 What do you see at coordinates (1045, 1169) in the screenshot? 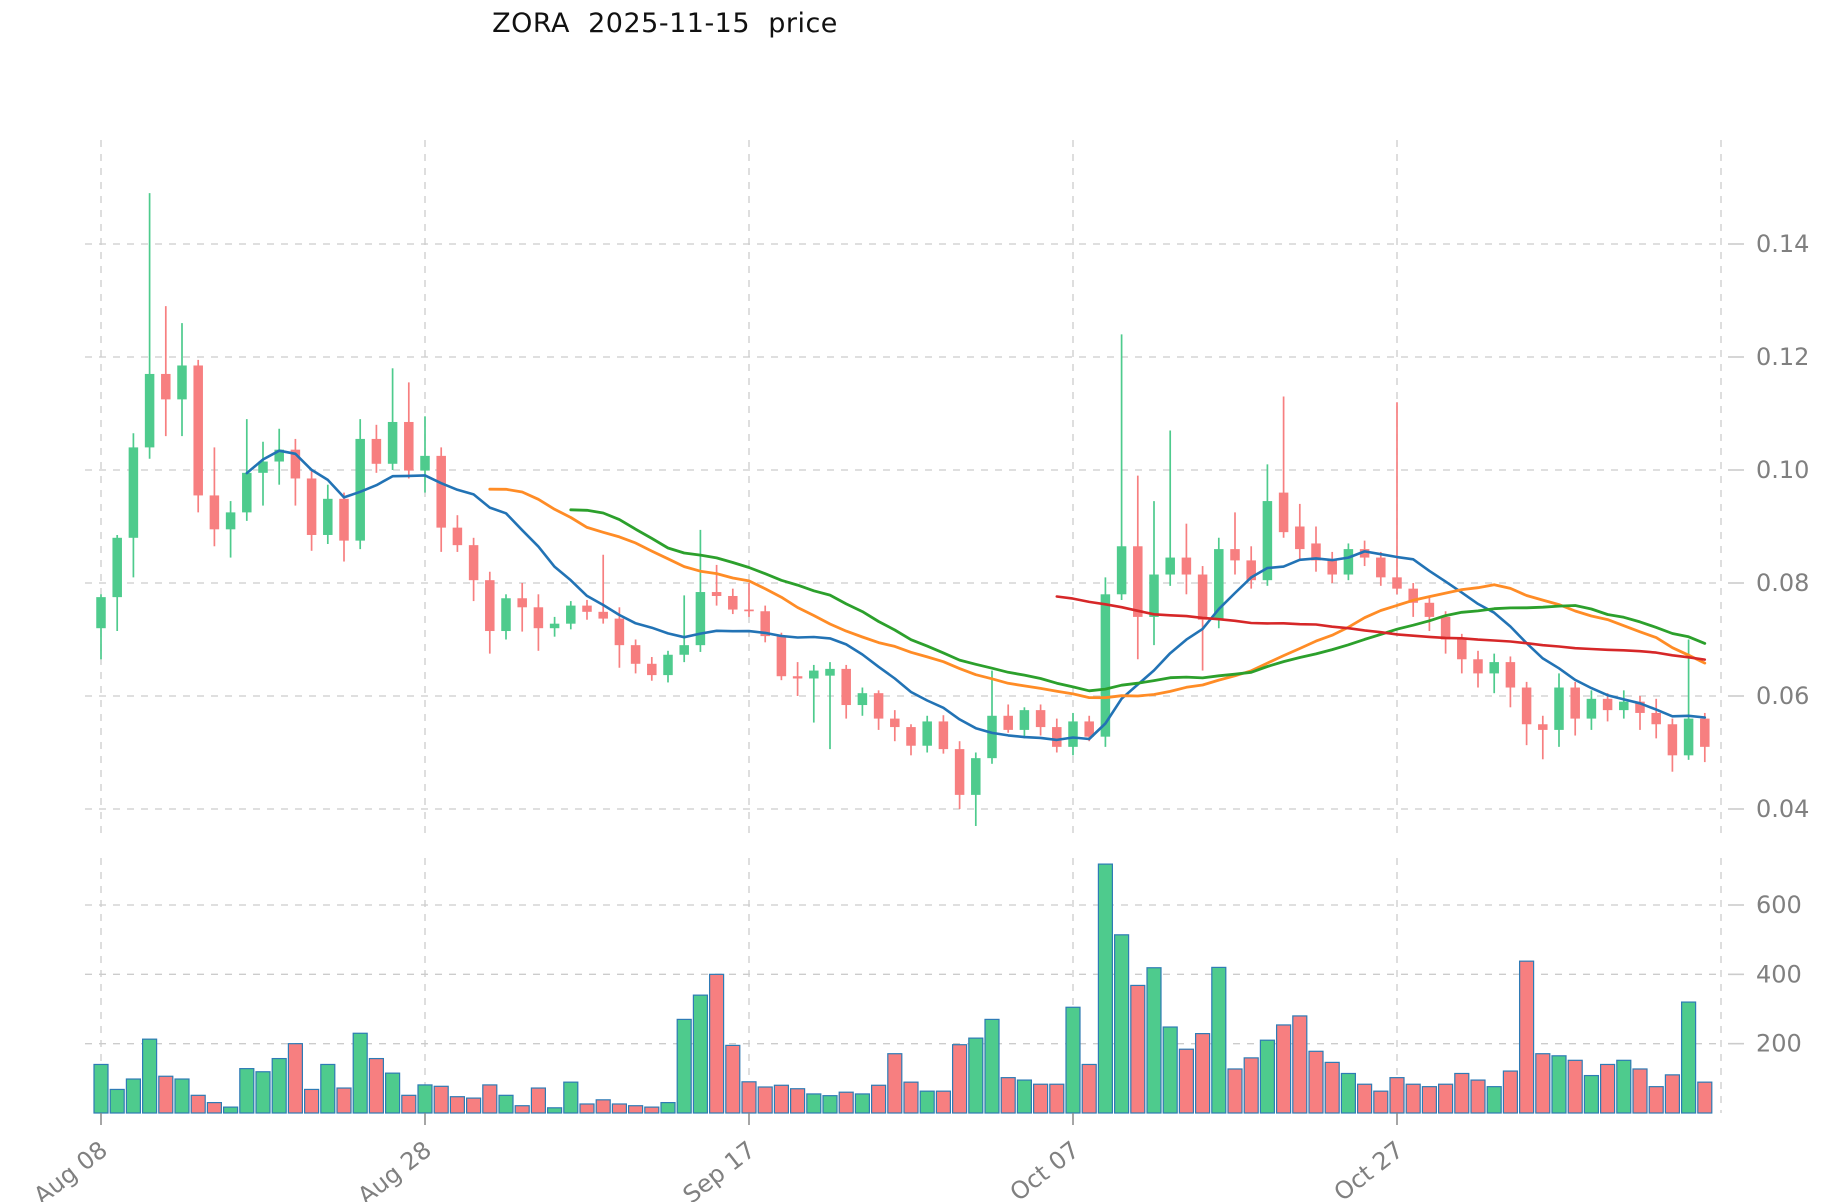
I see `x-tick-label: Oct 07` at bounding box center [1045, 1169].